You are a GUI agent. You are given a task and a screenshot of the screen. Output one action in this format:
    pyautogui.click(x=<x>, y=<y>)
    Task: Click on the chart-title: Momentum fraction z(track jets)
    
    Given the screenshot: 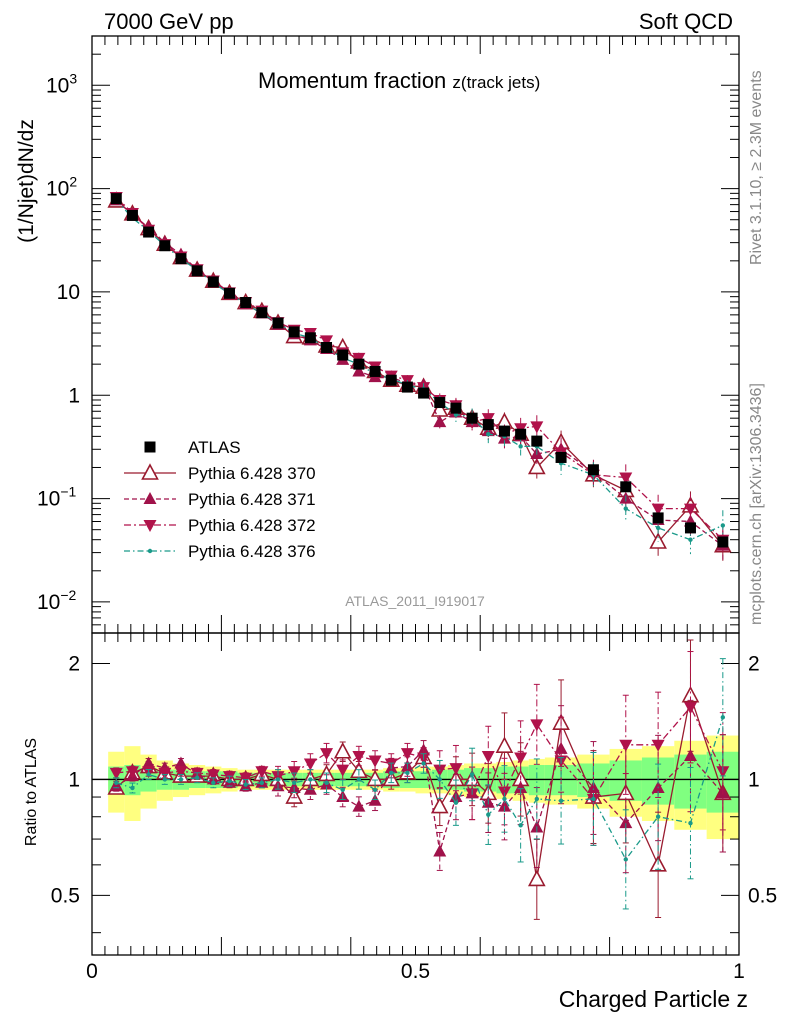 What is the action you would take?
    pyautogui.click(x=399, y=80)
    